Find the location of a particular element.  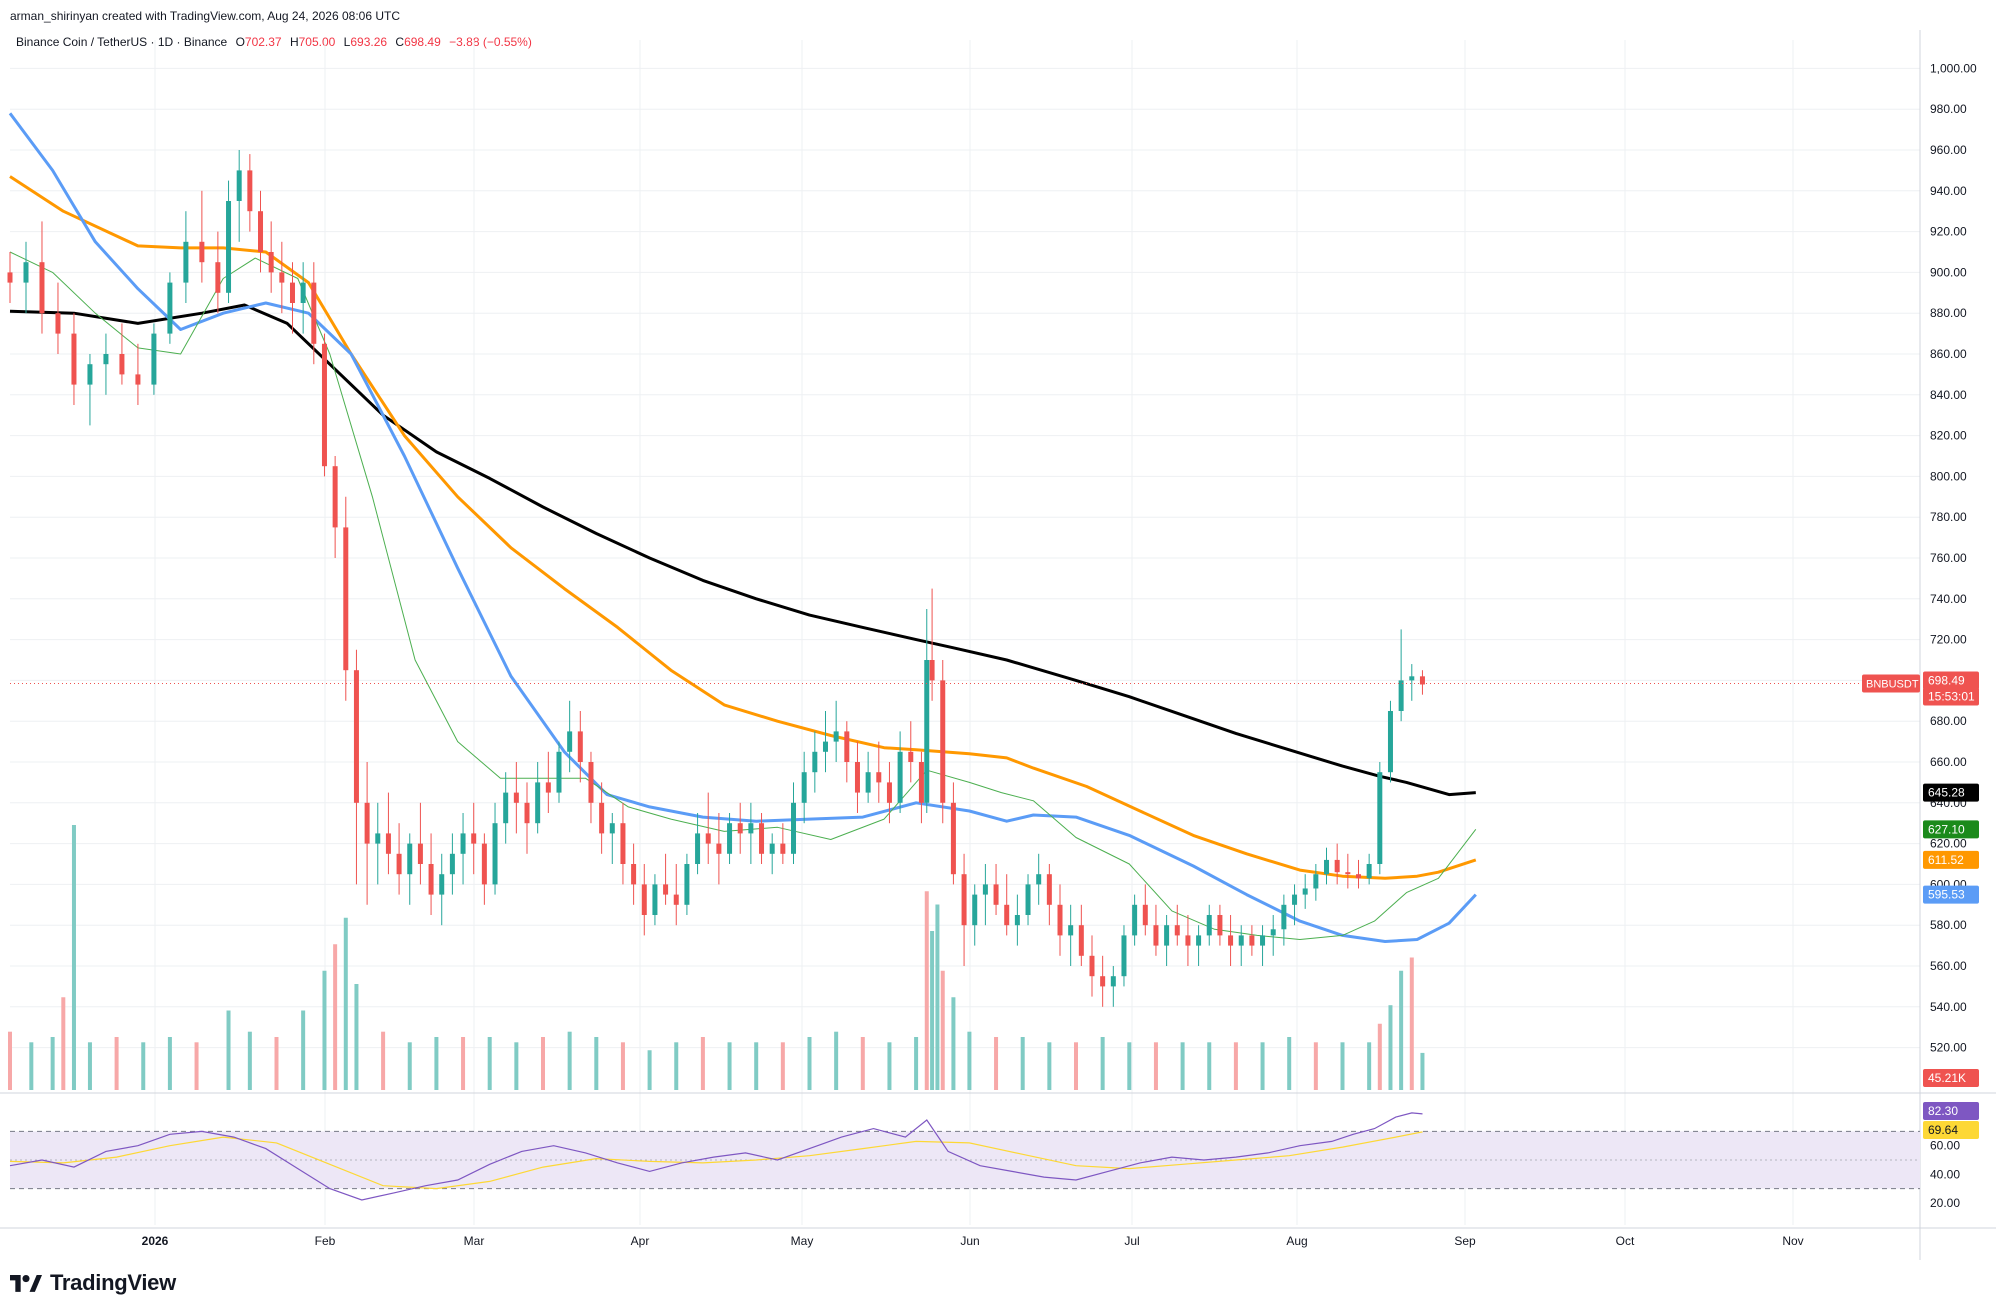

tradingview-logo-text: TradingView is located at coordinates (113, 1282).